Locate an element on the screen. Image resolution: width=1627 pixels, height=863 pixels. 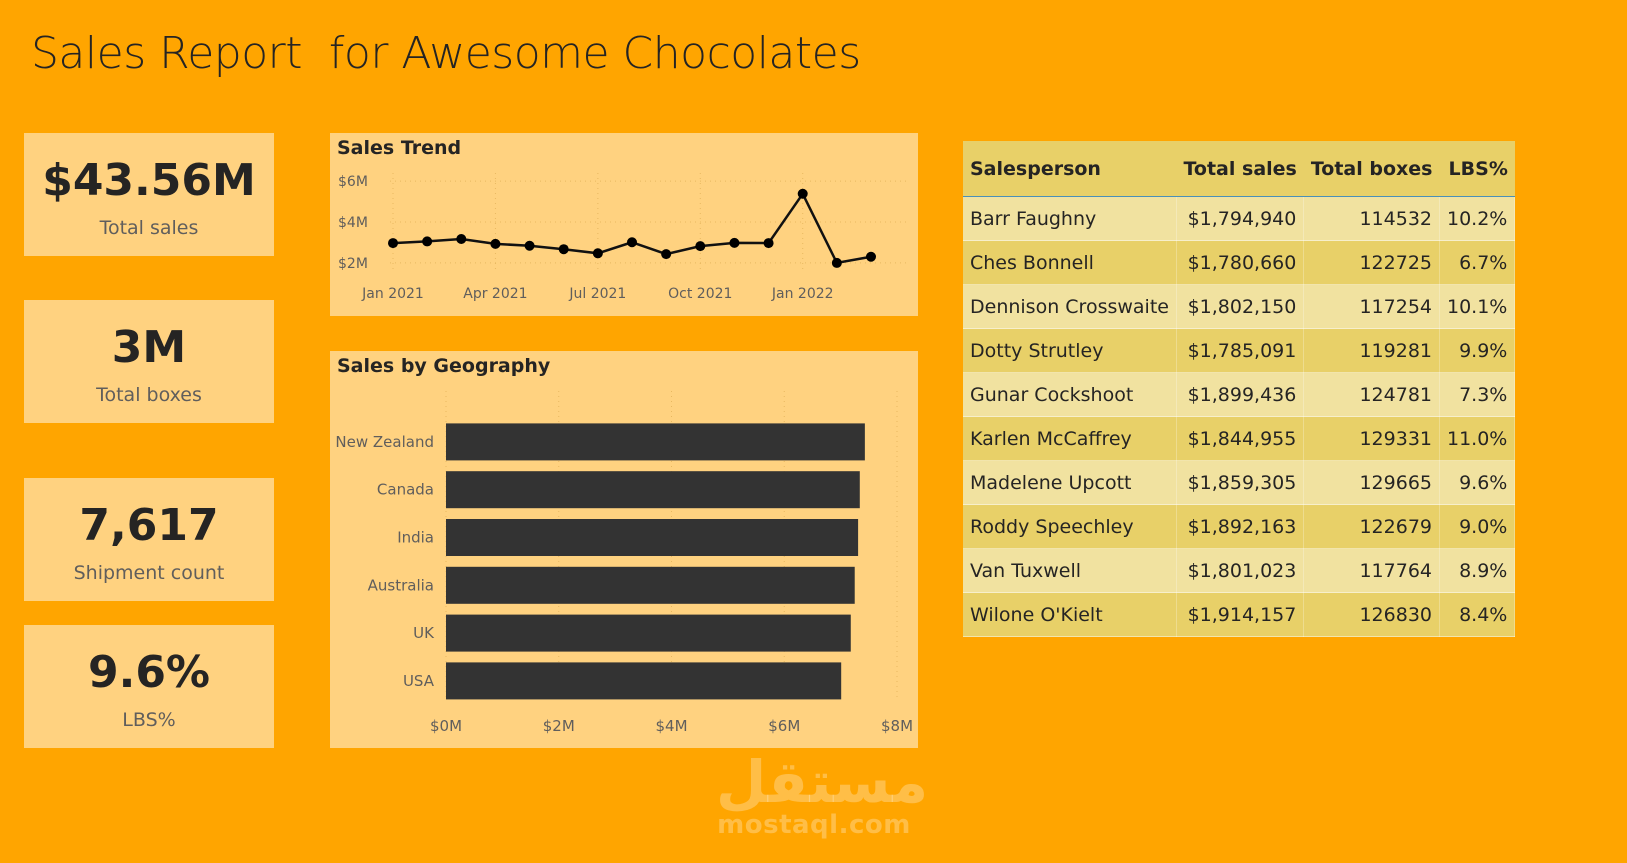
lbs-percent-cell: 9.9% is located at coordinates (1477, 350).